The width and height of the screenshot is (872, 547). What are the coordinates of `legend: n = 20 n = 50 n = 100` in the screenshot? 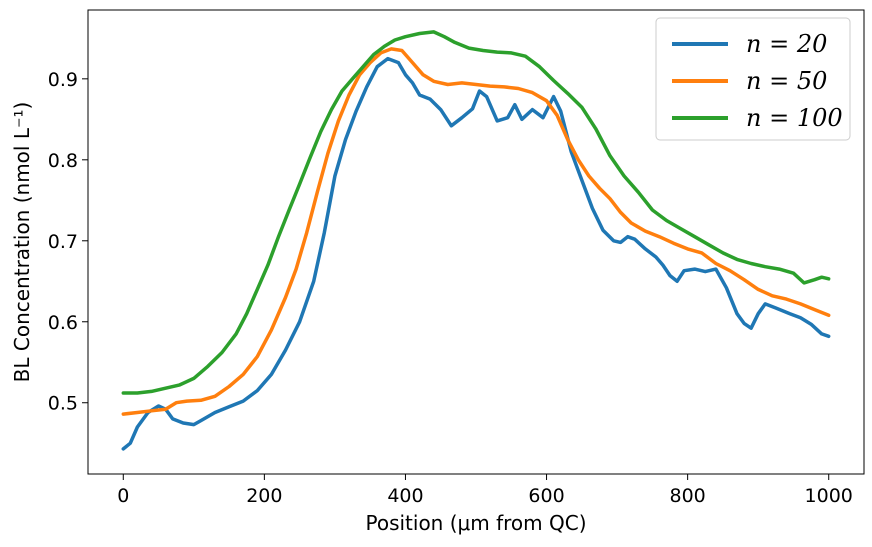 It's located at (753, 79).